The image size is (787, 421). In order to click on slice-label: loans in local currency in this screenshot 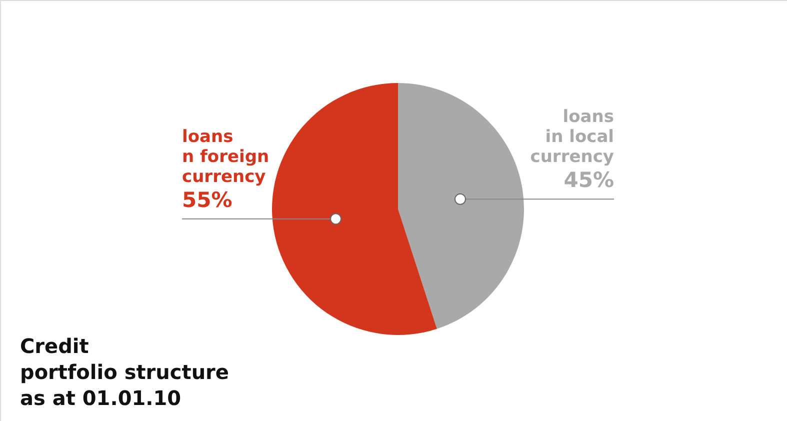, I will do `click(572, 137)`.